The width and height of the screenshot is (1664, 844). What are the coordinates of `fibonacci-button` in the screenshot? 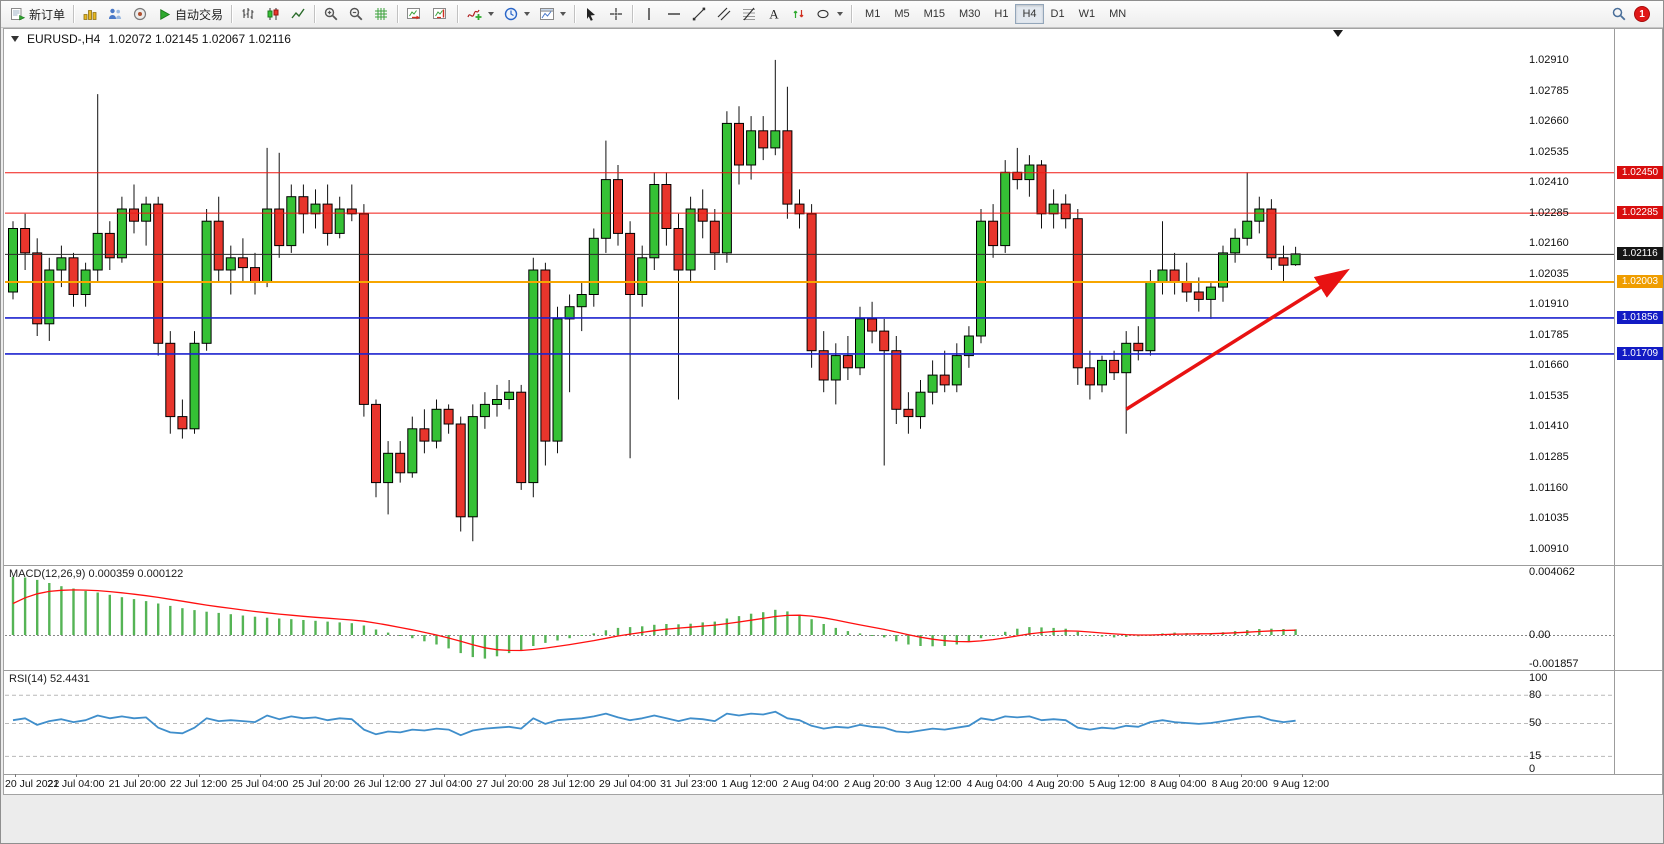 It's located at (749, 14).